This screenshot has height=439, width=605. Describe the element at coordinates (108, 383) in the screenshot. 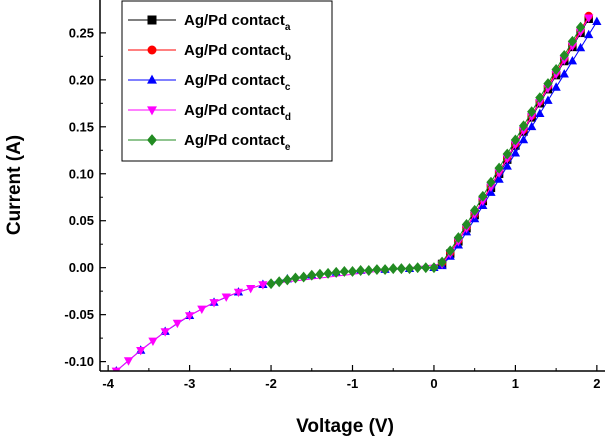

I see `x-tick-label: -4` at that location.